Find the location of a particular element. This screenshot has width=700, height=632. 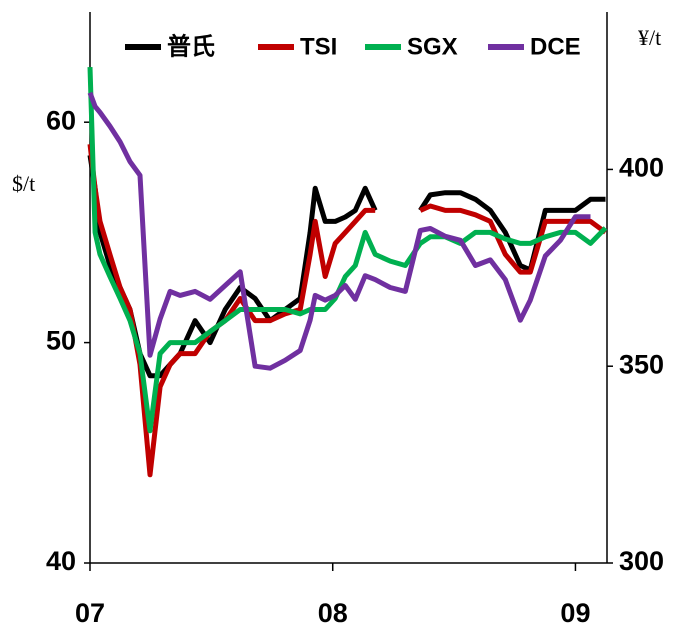

x-tick-label: 08 is located at coordinates (333, 613).